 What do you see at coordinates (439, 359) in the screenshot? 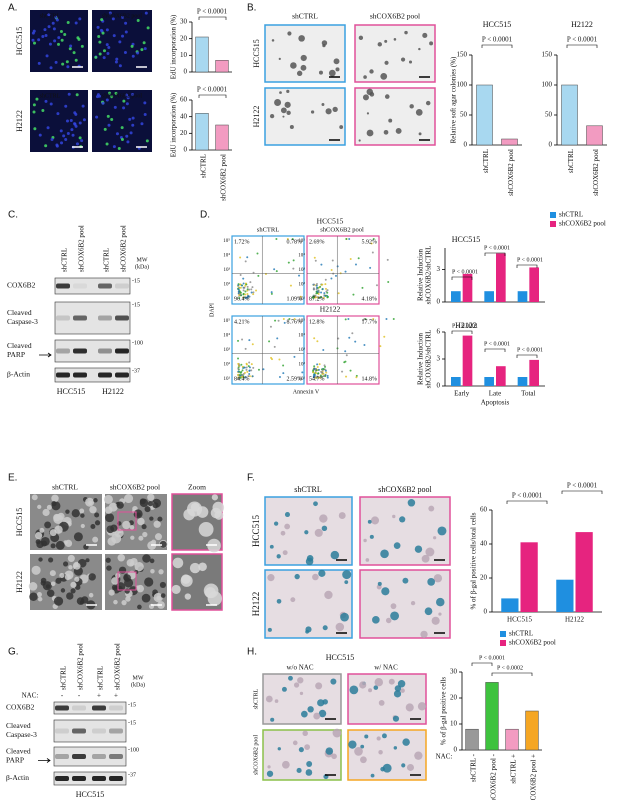
I see `y-tick-label: 3` at bounding box center [439, 359].